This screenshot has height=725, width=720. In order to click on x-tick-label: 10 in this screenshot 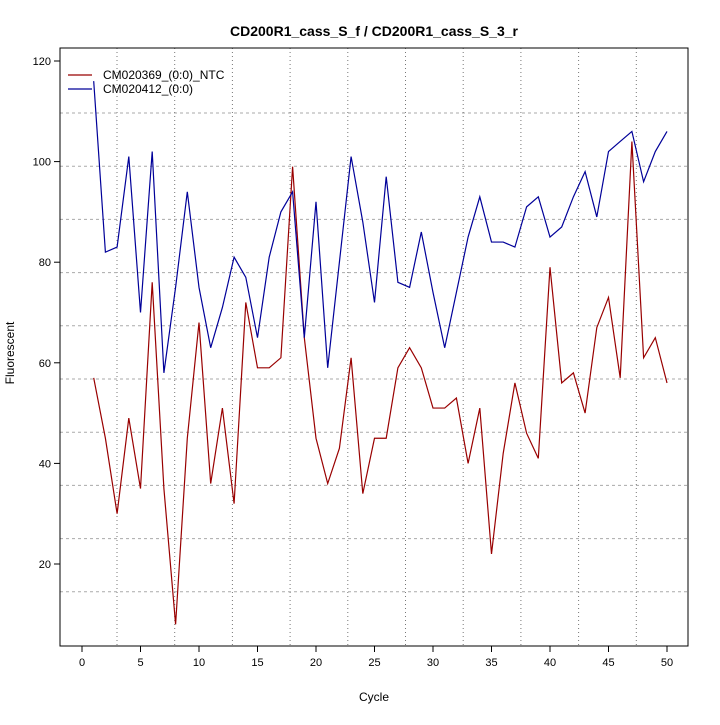, I will do `click(199, 663)`.